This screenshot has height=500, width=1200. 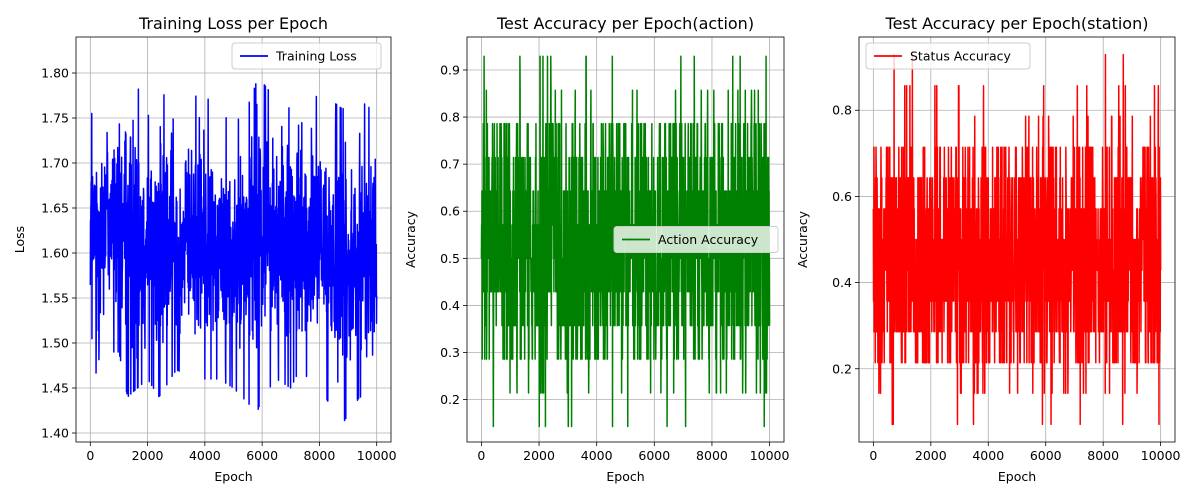 What do you see at coordinates (19, 239) in the screenshot?
I see `y-axis-label: Loss` at bounding box center [19, 239].